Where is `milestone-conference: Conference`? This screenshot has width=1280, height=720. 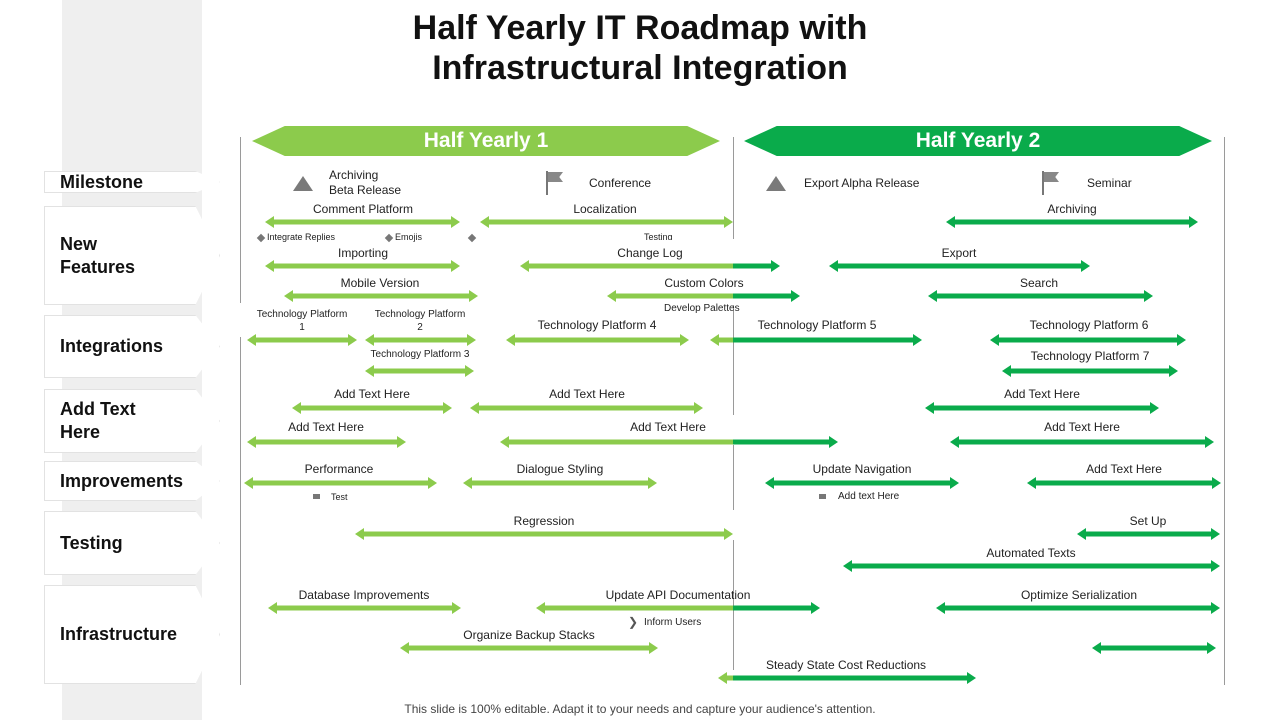
milestone-conference: Conference is located at coordinates (620, 183).